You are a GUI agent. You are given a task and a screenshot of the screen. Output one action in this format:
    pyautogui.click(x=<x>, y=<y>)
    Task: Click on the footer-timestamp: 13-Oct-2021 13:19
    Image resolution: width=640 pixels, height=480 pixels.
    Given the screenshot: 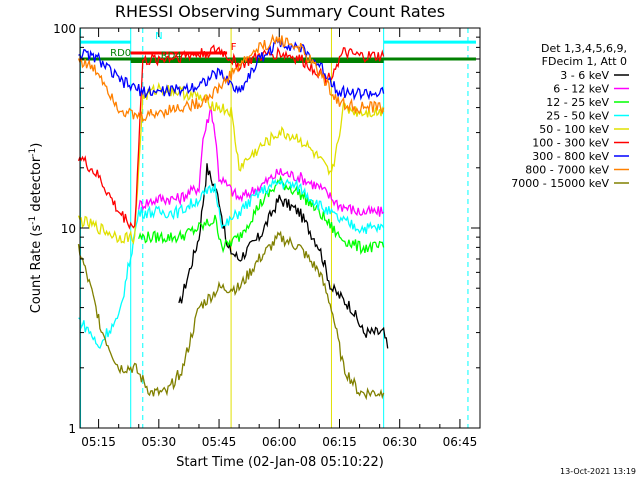 What is the action you would take?
    pyautogui.click(x=598, y=471)
    